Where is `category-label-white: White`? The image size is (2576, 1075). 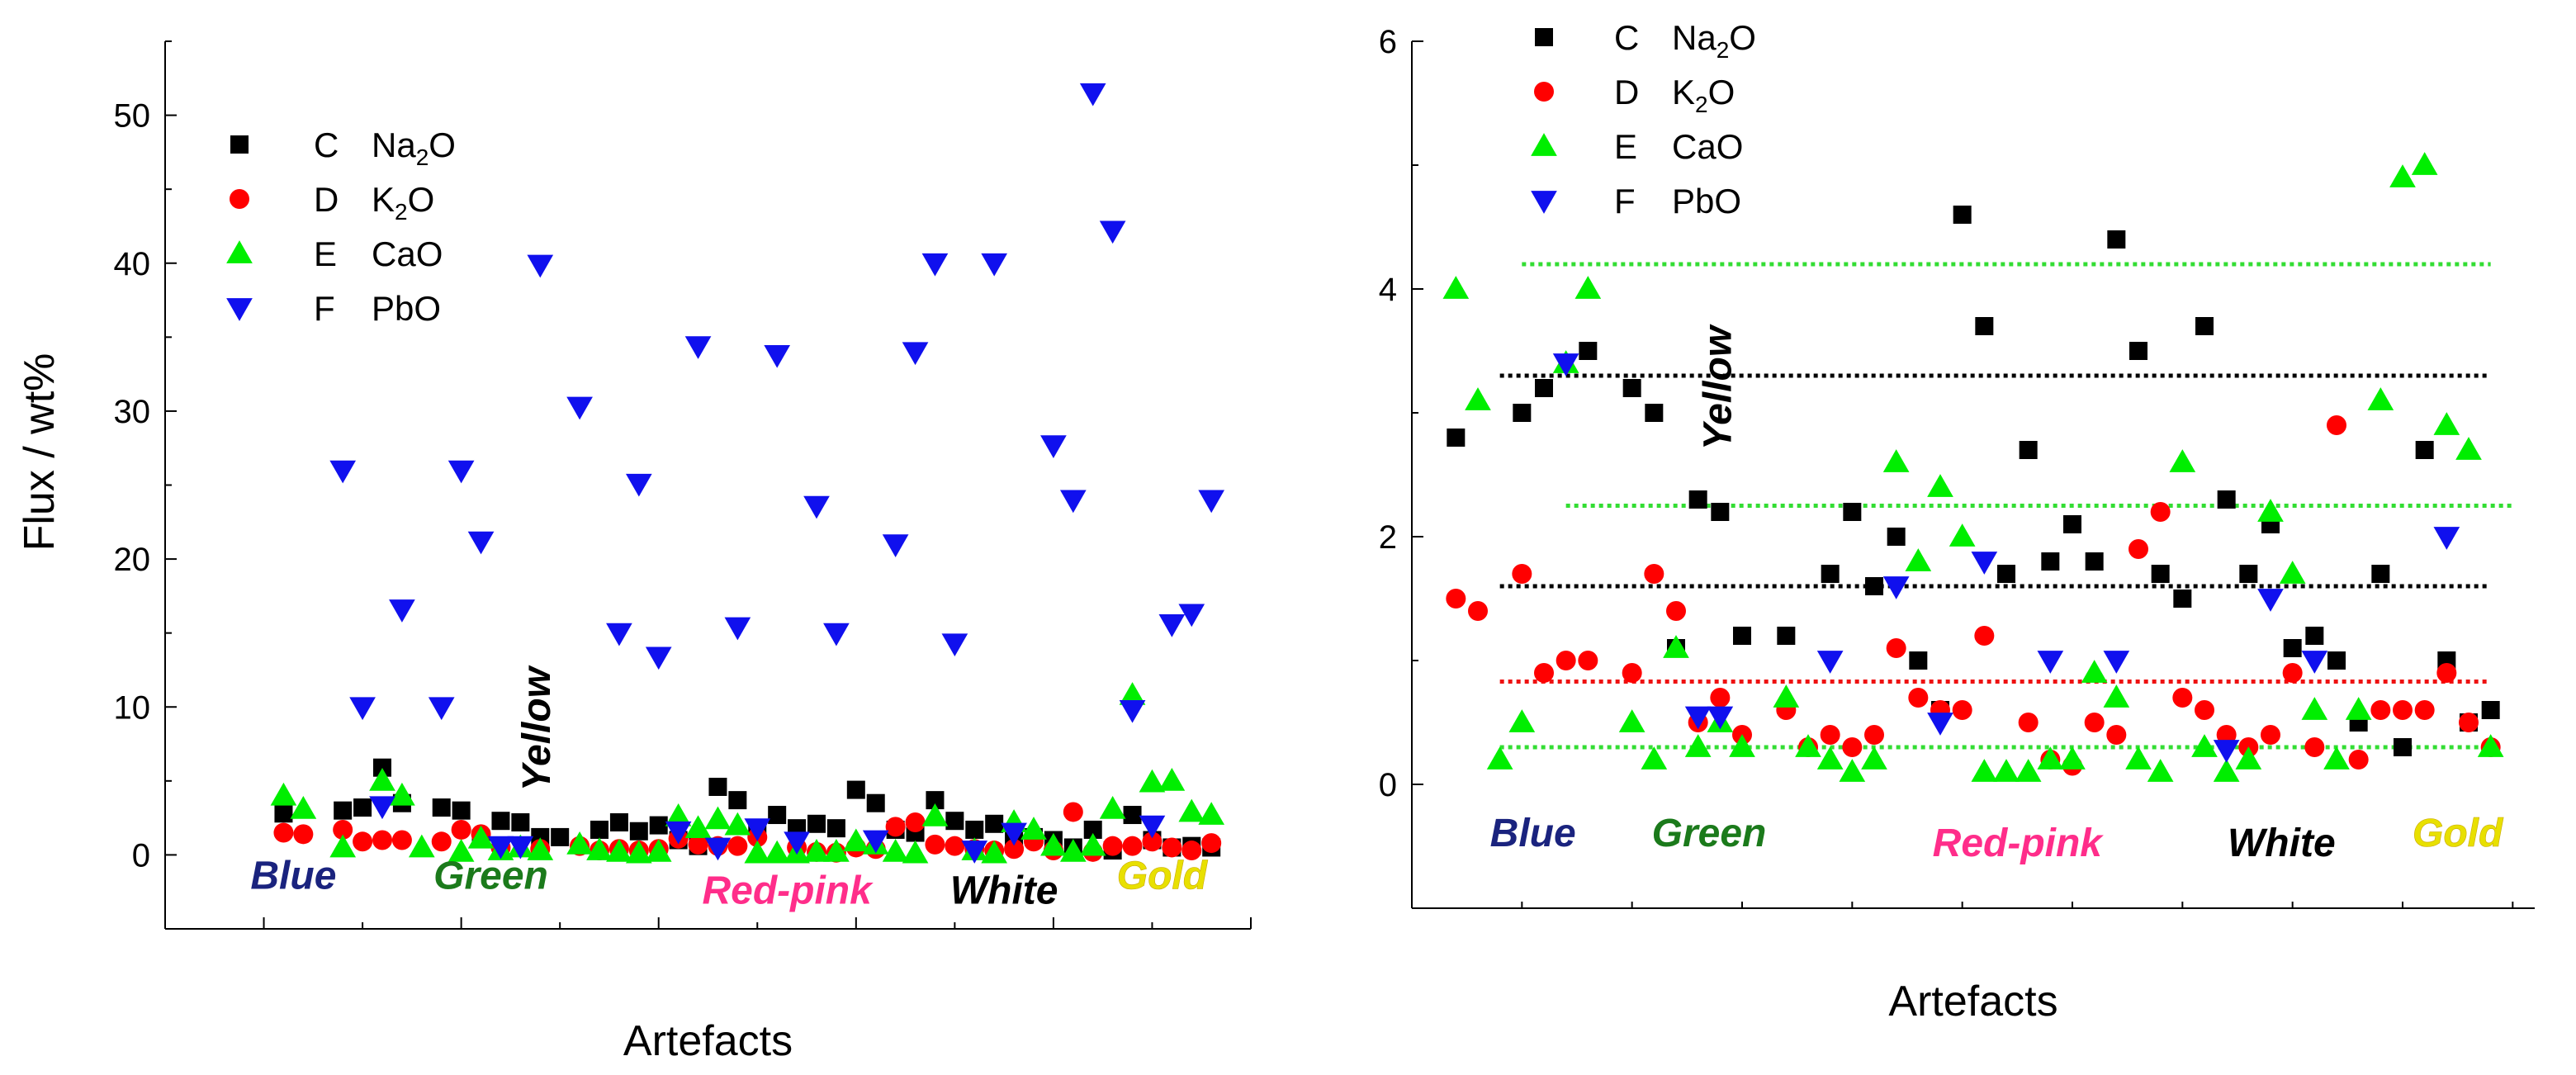
category-label-white: White is located at coordinates (2282, 843).